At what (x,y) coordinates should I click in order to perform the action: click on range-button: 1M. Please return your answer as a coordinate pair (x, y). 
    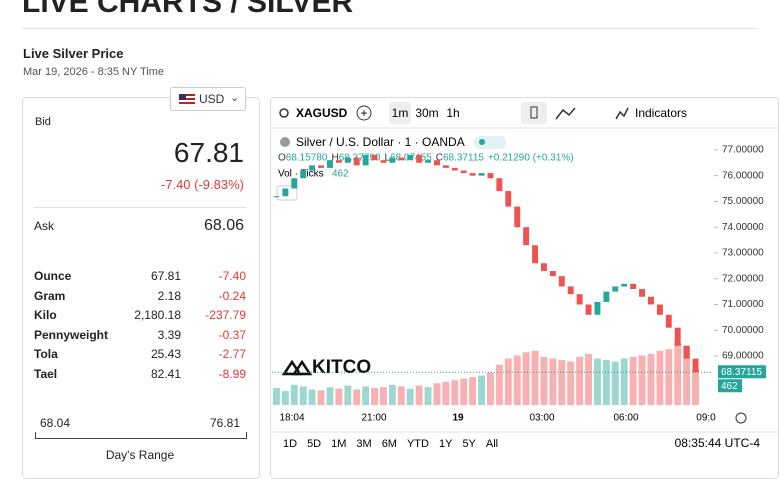
    Looking at the image, I should click on (338, 444).